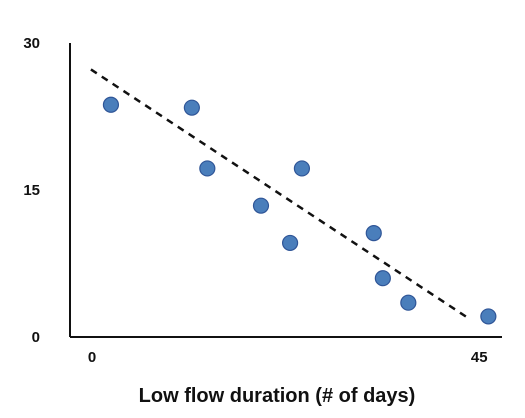  What do you see at coordinates (288, 357) in the screenshot?
I see `x-tick-labels: 0 45` at bounding box center [288, 357].